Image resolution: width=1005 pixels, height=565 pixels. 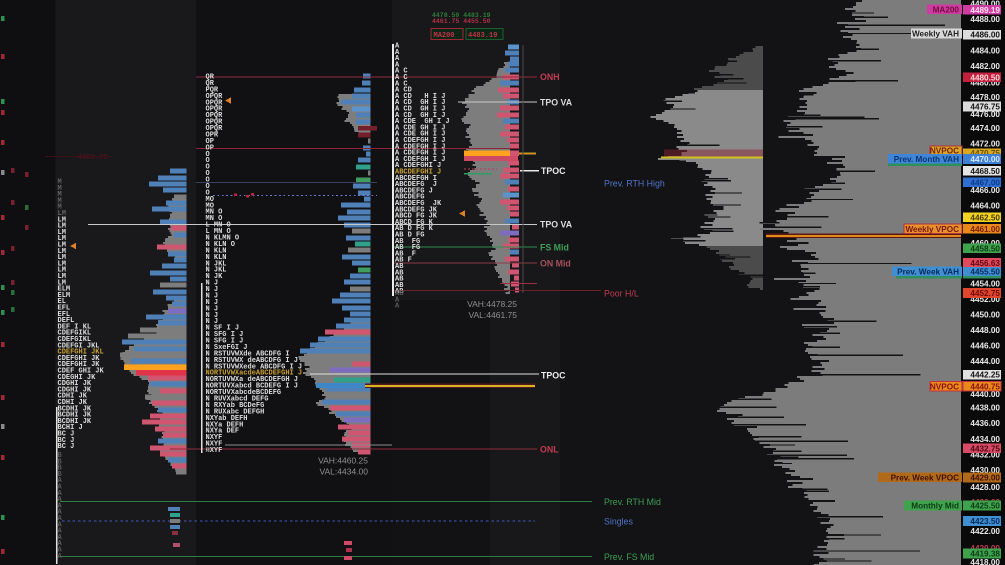 I want to click on svg-text: A CDEFGH I J, so click(x=420, y=160).